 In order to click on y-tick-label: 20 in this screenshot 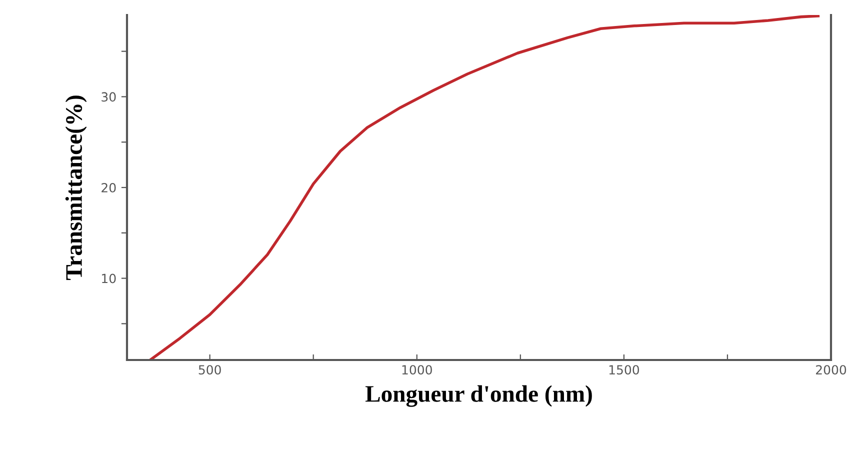, I will do `click(109, 187)`.